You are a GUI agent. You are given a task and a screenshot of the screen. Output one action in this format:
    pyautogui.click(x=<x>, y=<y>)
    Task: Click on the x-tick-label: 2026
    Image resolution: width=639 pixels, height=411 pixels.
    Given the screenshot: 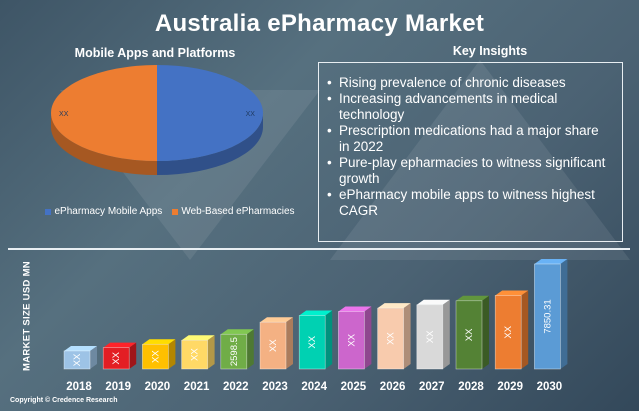 What is the action you would take?
    pyautogui.click(x=393, y=387)
    